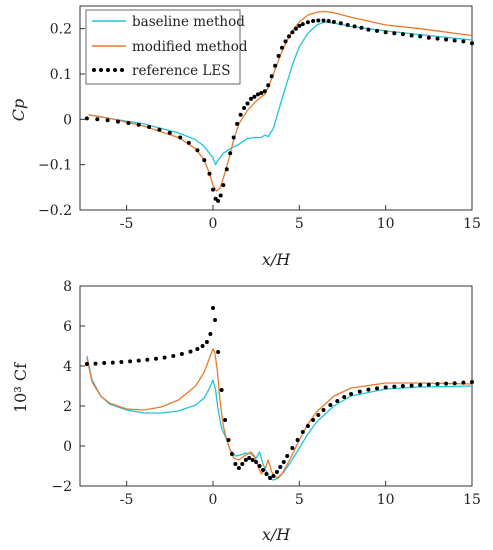 This screenshot has width=493, height=550. What do you see at coordinates (299, 224) in the screenshot?
I see `cp-x-tick-label: 5` at bounding box center [299, 224].